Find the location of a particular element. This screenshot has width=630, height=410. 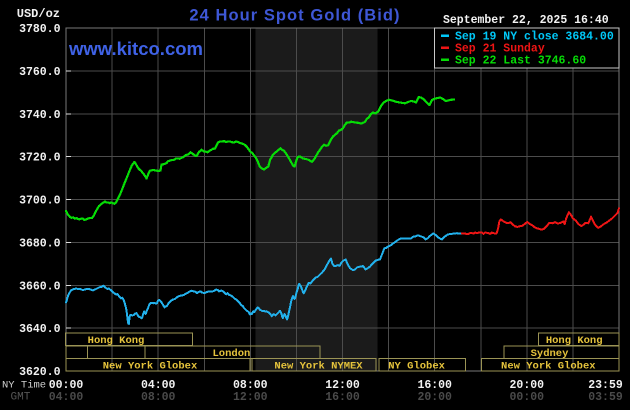

svg-text: Sep 19 NY close 3684.00 is located at coordinates (534, 37).